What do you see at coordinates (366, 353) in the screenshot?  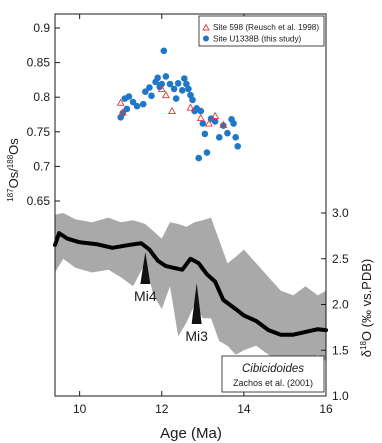 I see `d18o-ylabel-base1: δ` at bounding box center [366, 353].